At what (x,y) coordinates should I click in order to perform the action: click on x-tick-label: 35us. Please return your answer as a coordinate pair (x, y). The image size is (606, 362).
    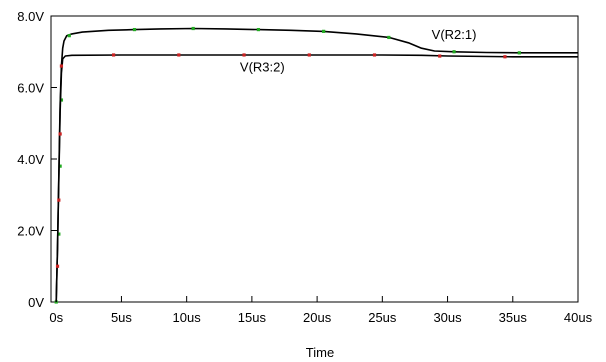
    Looking at the image, I should click on (513, 317).